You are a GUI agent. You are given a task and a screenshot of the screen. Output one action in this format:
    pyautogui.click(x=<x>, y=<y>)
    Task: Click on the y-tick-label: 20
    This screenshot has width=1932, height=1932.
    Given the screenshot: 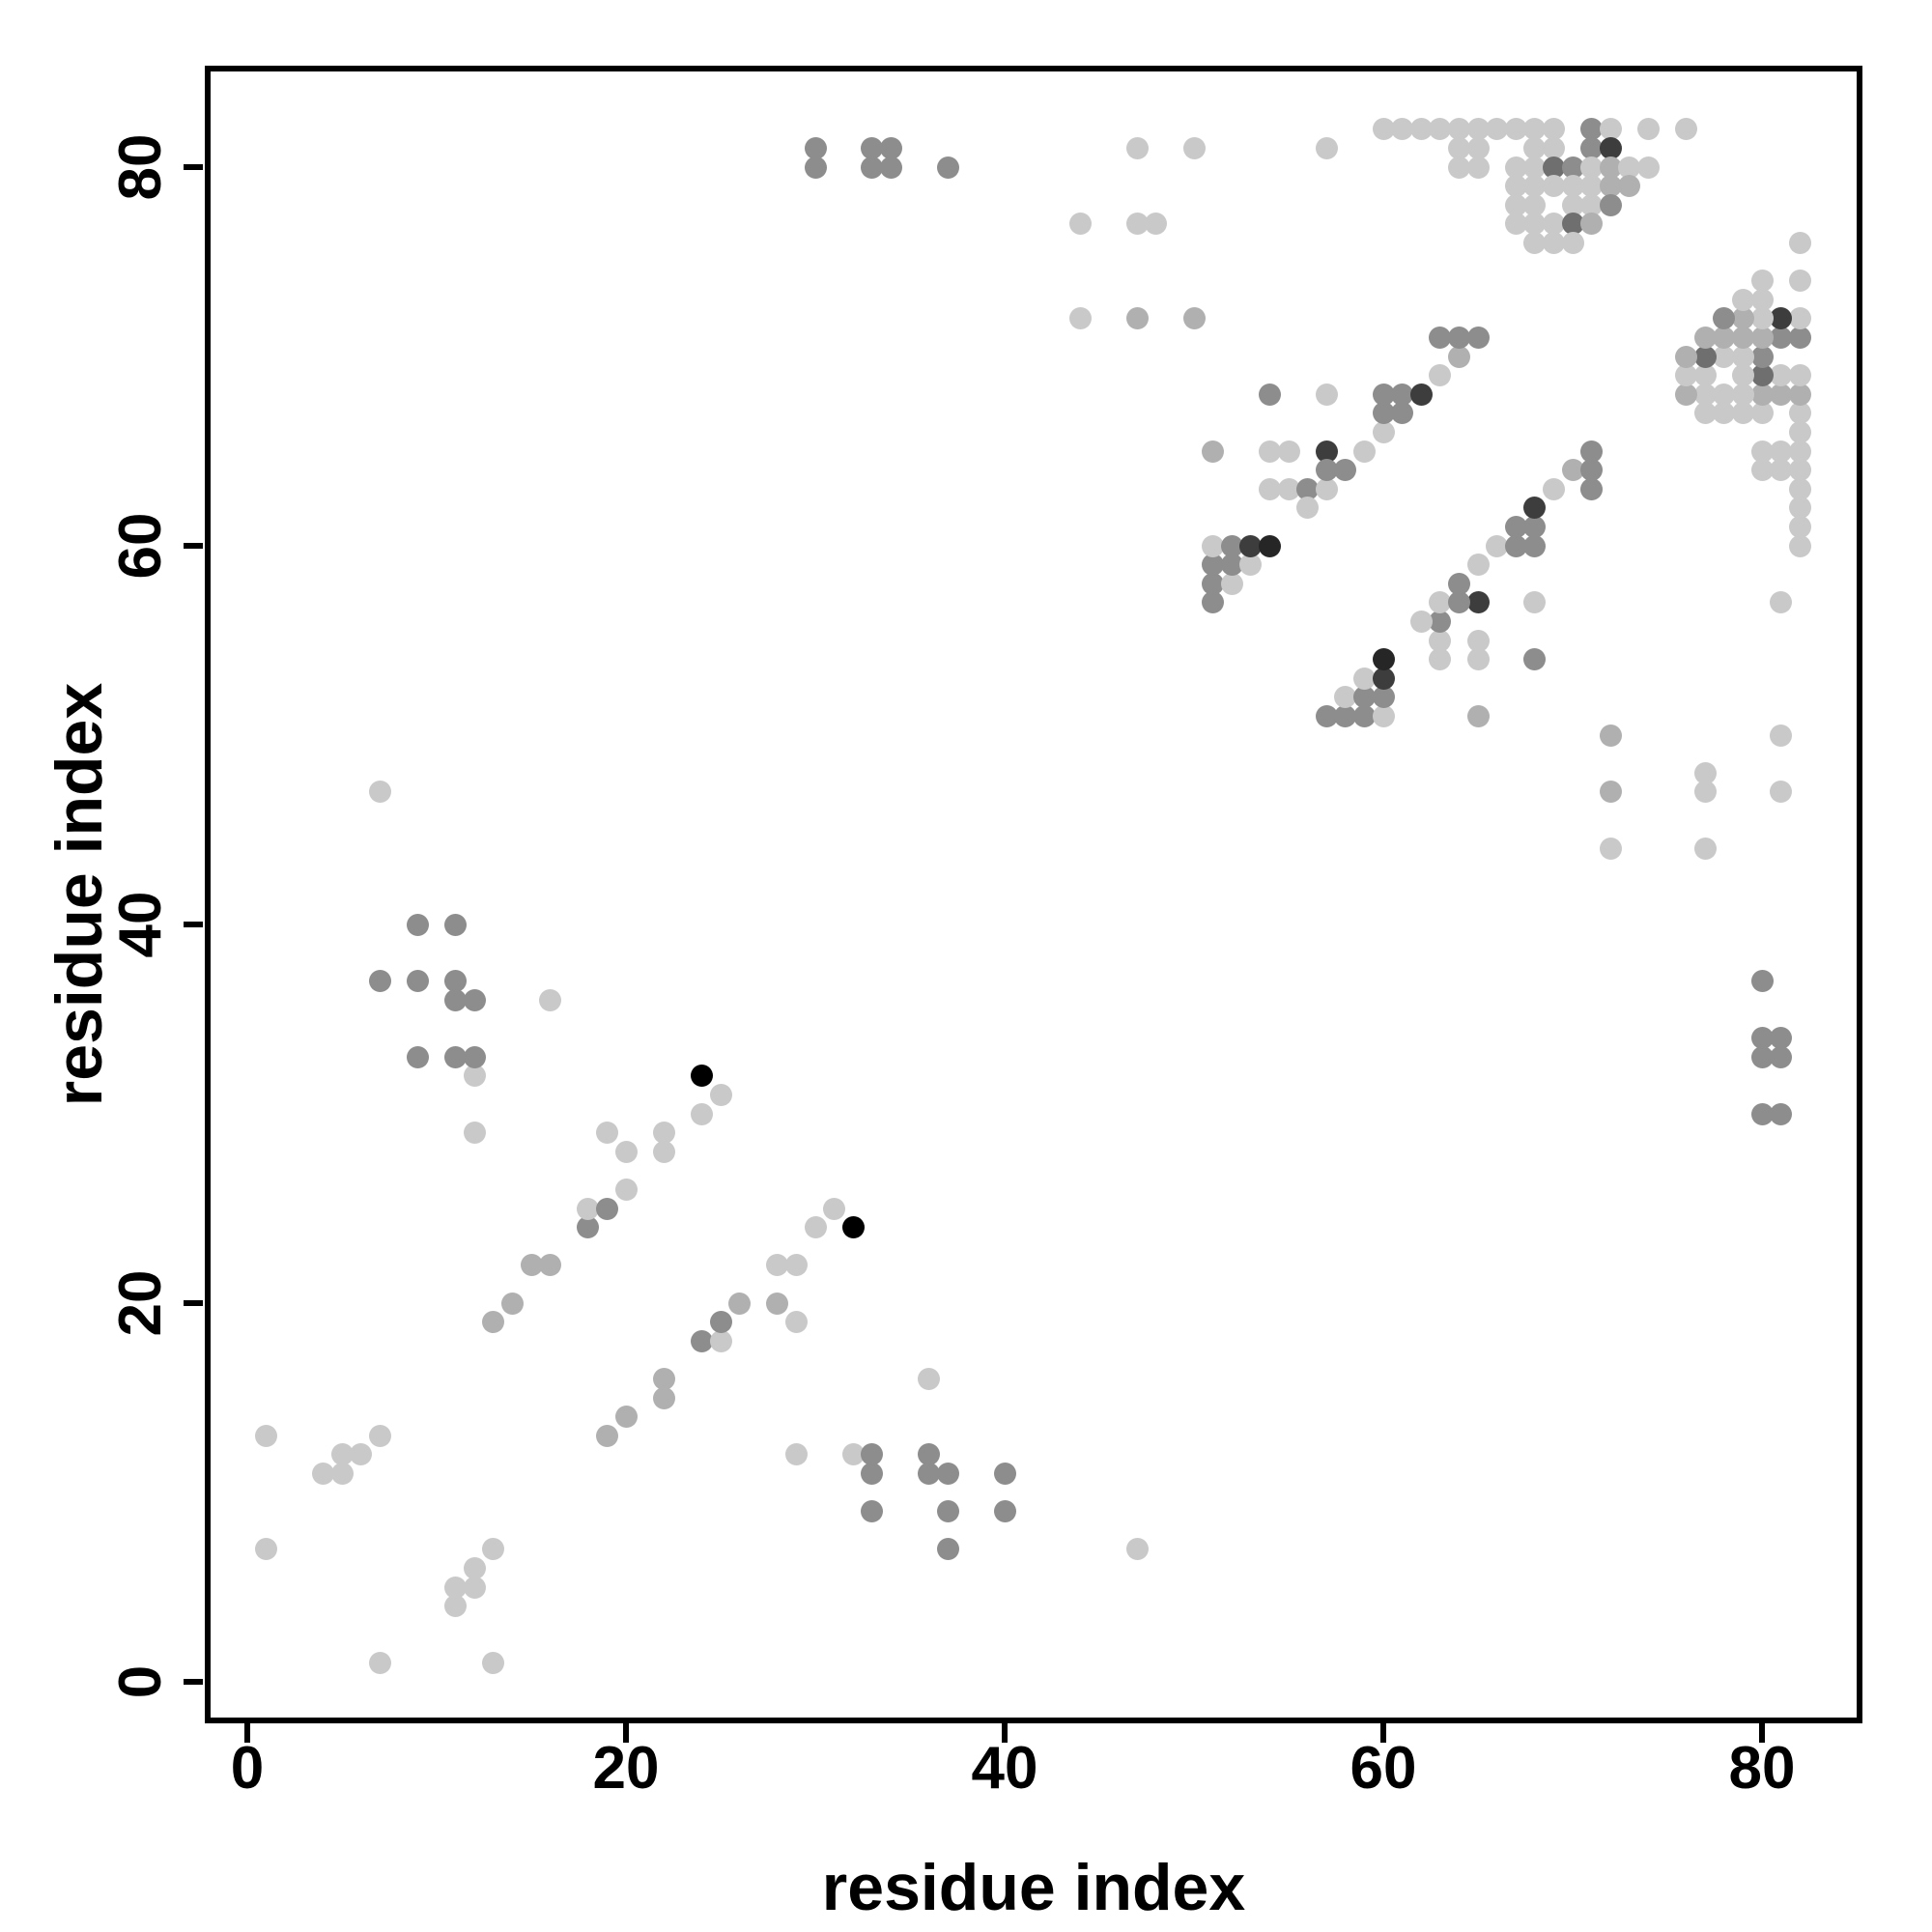 What is the action you would take?
    pyautogui.click(x=140, y=1303)
    